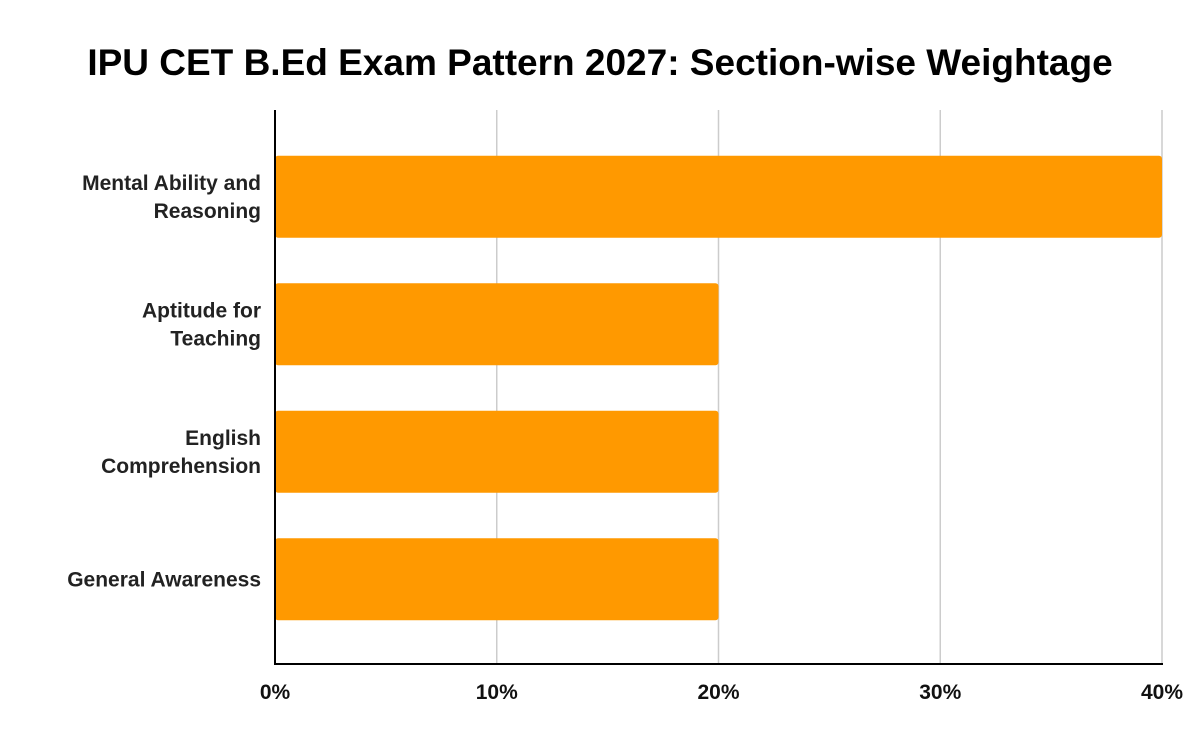  I want to click on x-tick-label: 0%, so click(275, 692).